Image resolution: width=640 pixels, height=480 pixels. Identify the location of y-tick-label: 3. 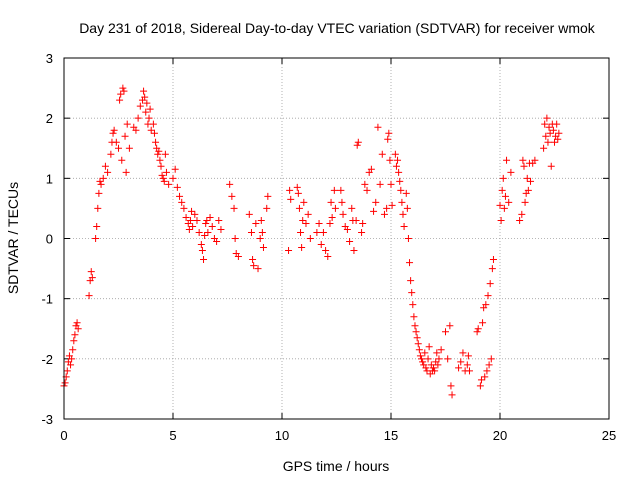
(49, 58).